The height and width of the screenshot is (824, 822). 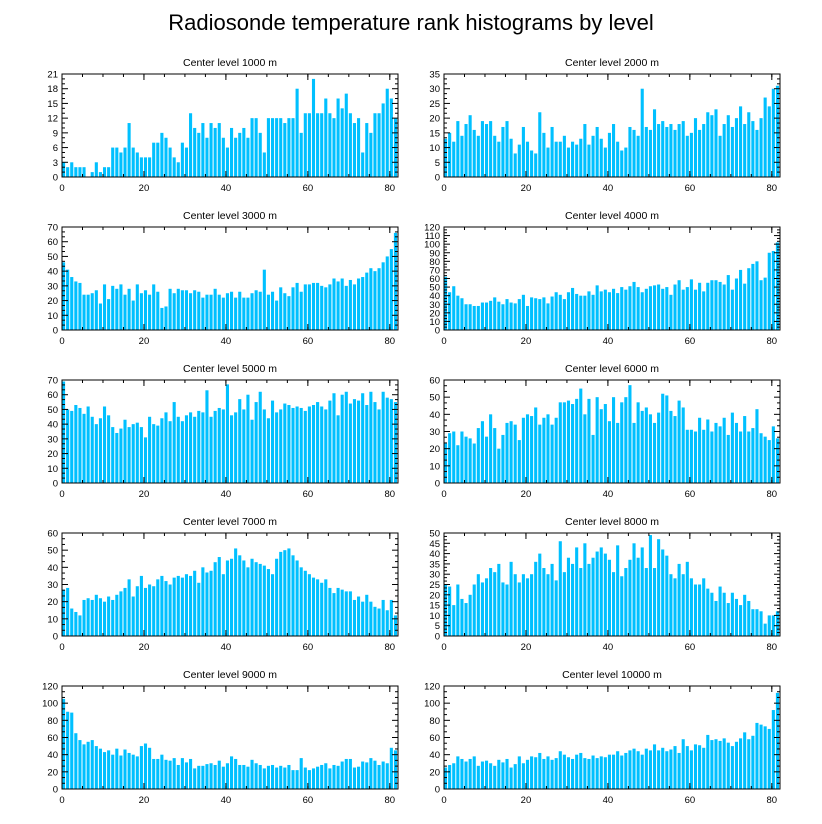 I want to click on panel-title: Center level 10000 m, so click(x=612, y=675).